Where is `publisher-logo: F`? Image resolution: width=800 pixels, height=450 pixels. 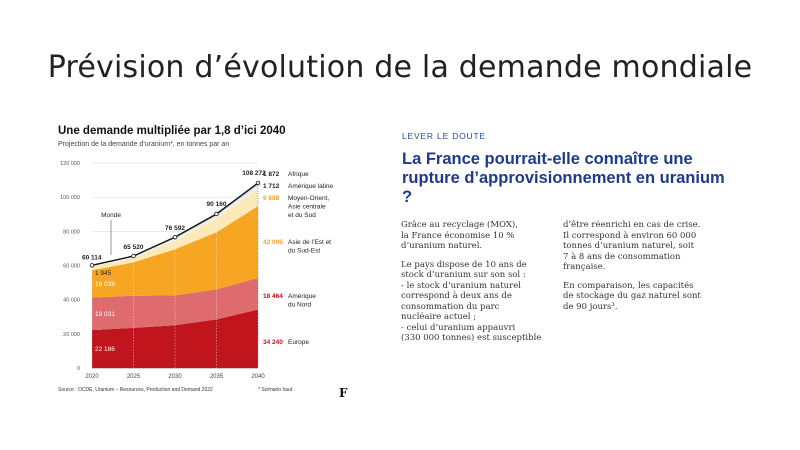 publisher-logo: F is located at coordinates (343, 393).